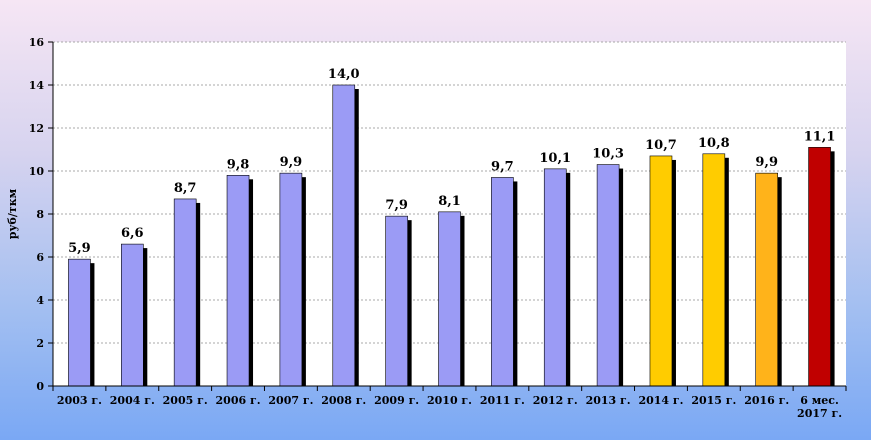  Describe the element at coordinates (238, 164) in the screenshot. I see `data-label: 9,8` at that location.